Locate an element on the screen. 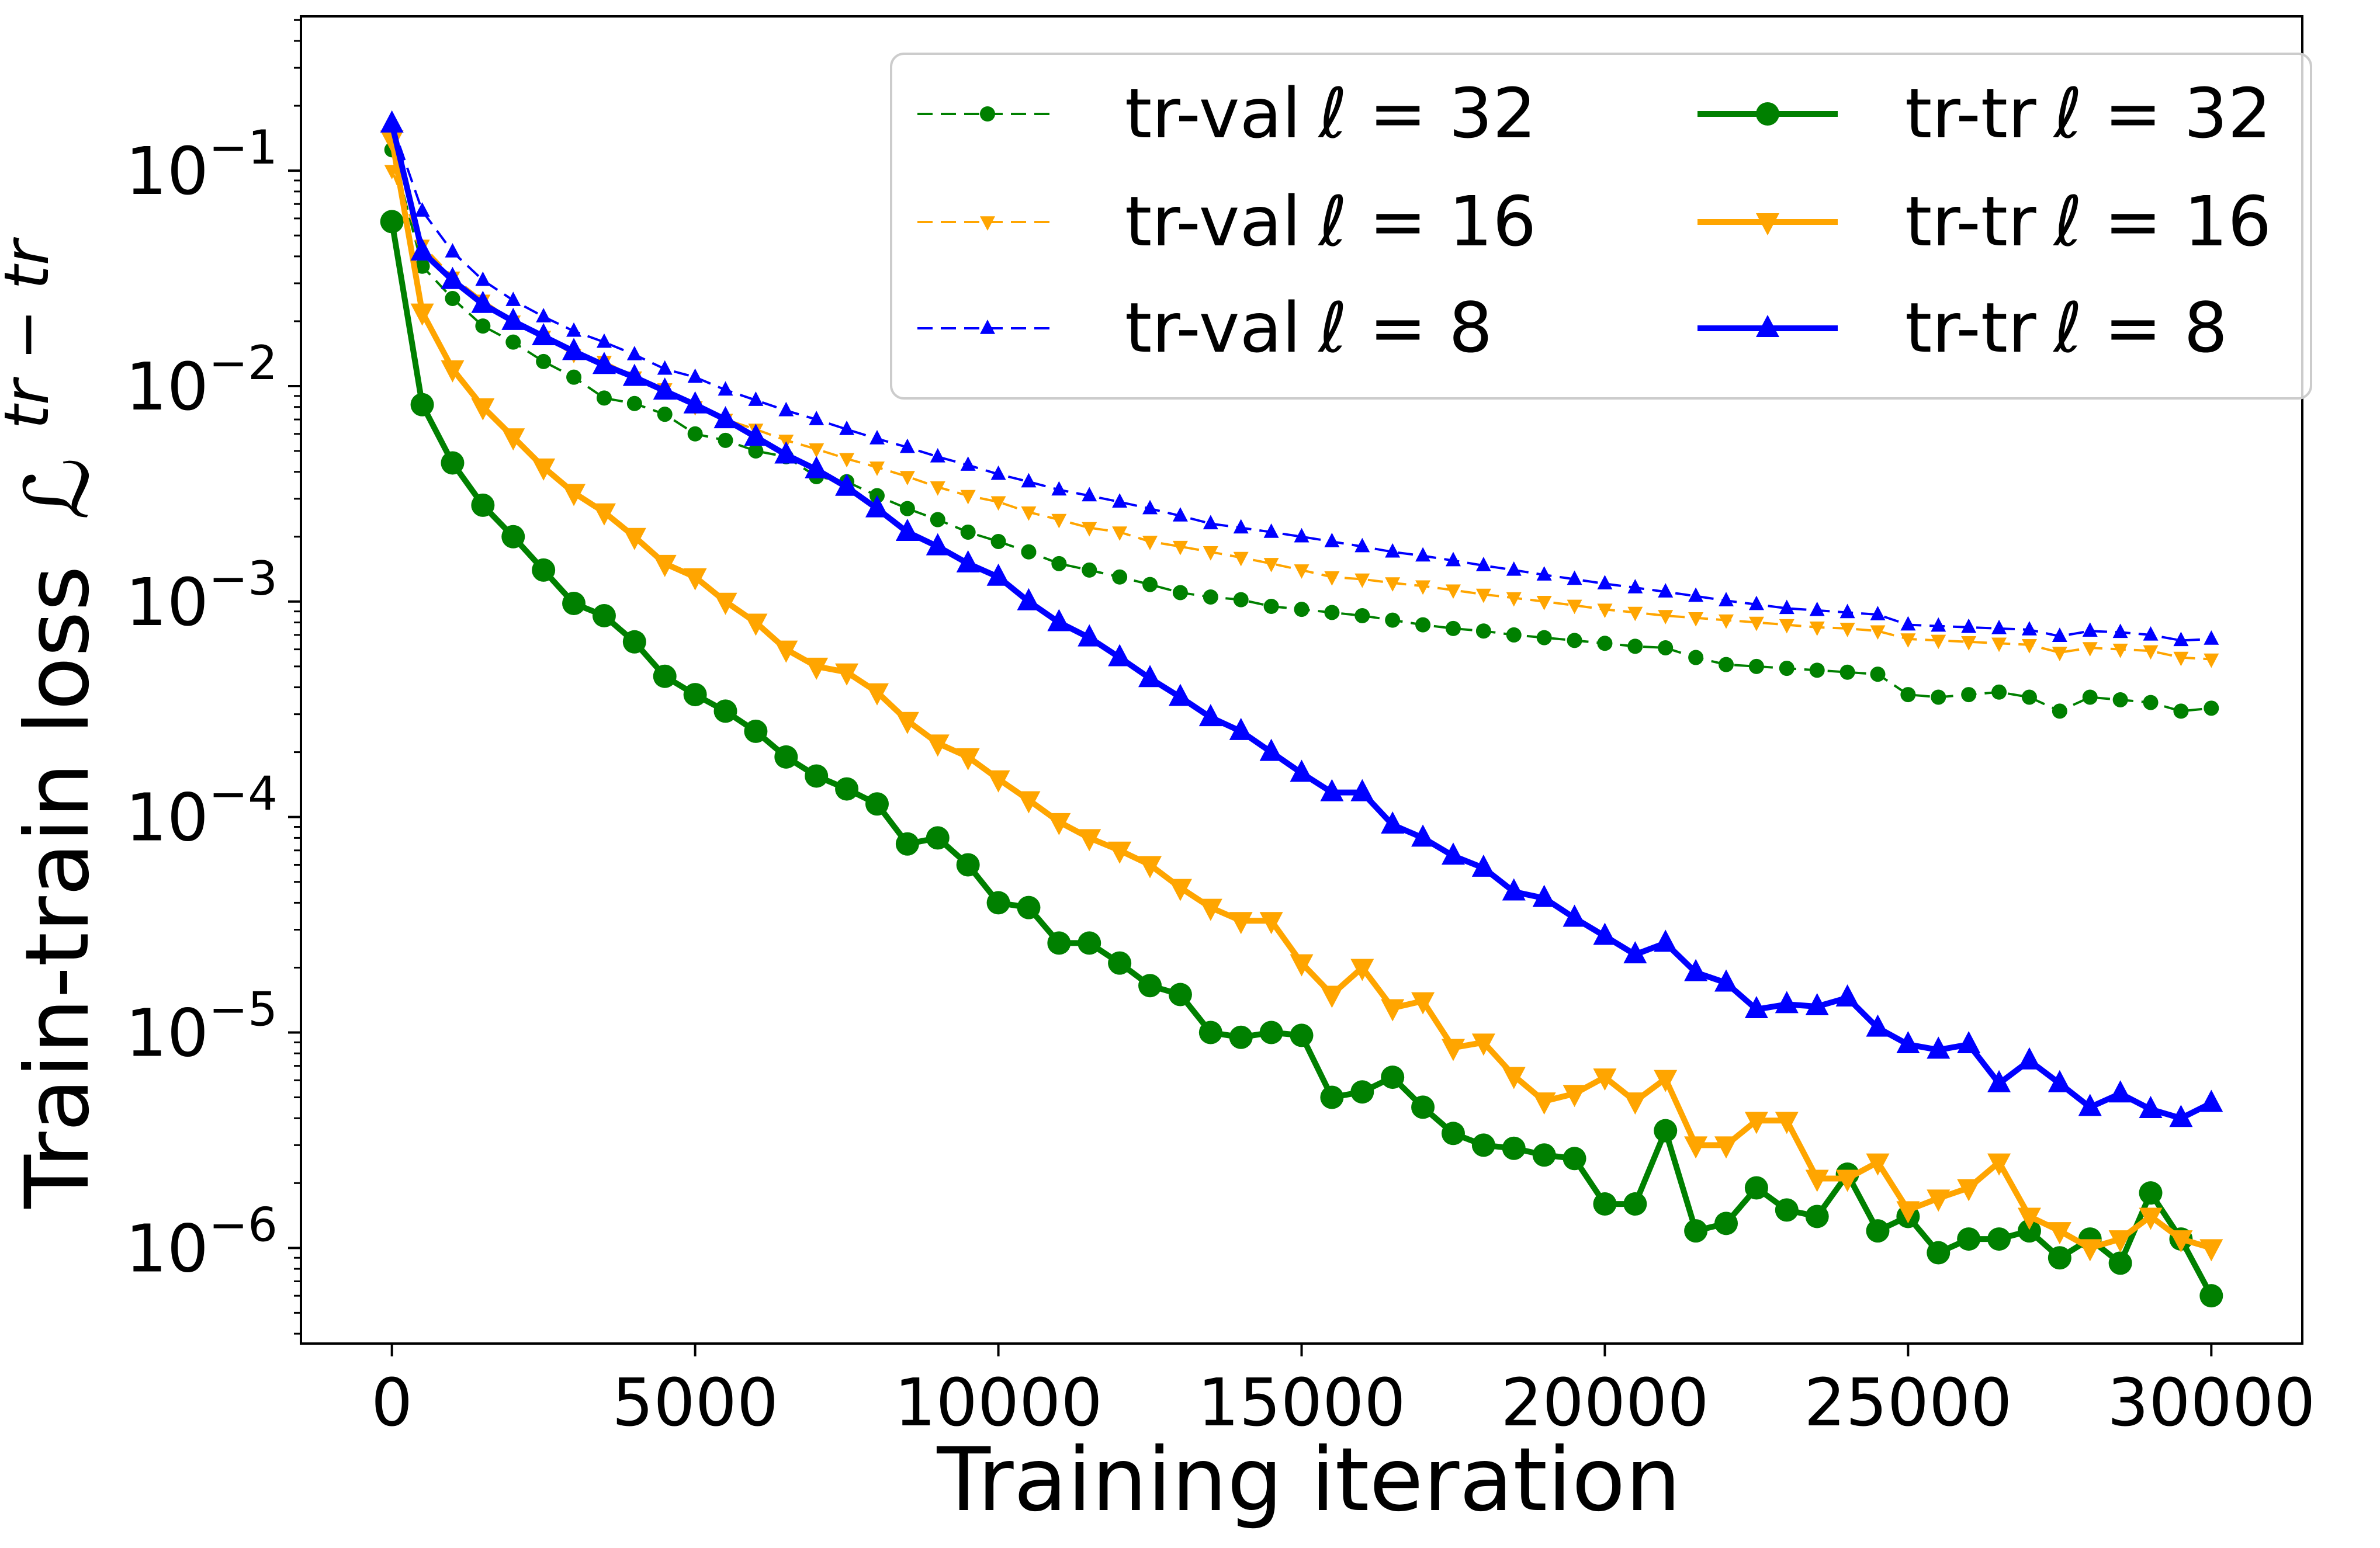 This screenshot has height=1548, width=2380. legend-label: tr-val ℓ = 8 is located at coordinates (1308, 327).